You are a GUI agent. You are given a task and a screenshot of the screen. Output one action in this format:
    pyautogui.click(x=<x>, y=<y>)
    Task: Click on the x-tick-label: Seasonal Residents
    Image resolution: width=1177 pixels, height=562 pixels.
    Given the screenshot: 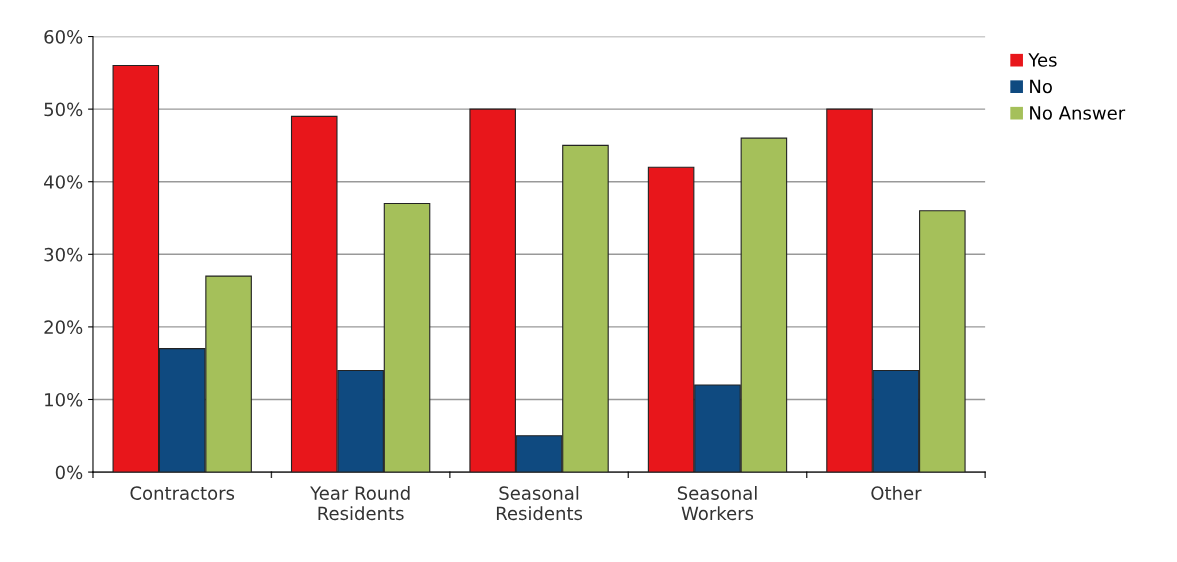 What is the action you would take?
    pyautogui.click(x=539, y=503)
    